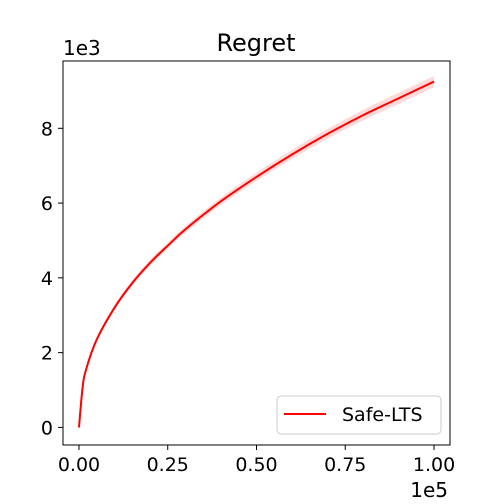 This screenshot has width=500, height=504. I want to click on chart-title: Regret, so click(255, 43).